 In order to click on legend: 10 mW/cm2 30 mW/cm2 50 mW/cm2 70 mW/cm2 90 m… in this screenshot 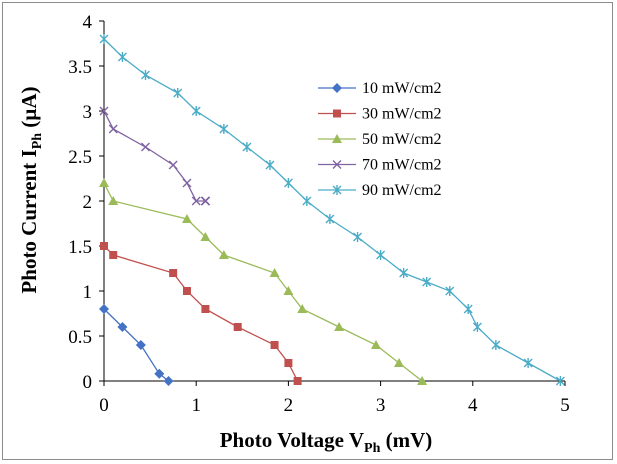, I will do `click(380, 139)`.